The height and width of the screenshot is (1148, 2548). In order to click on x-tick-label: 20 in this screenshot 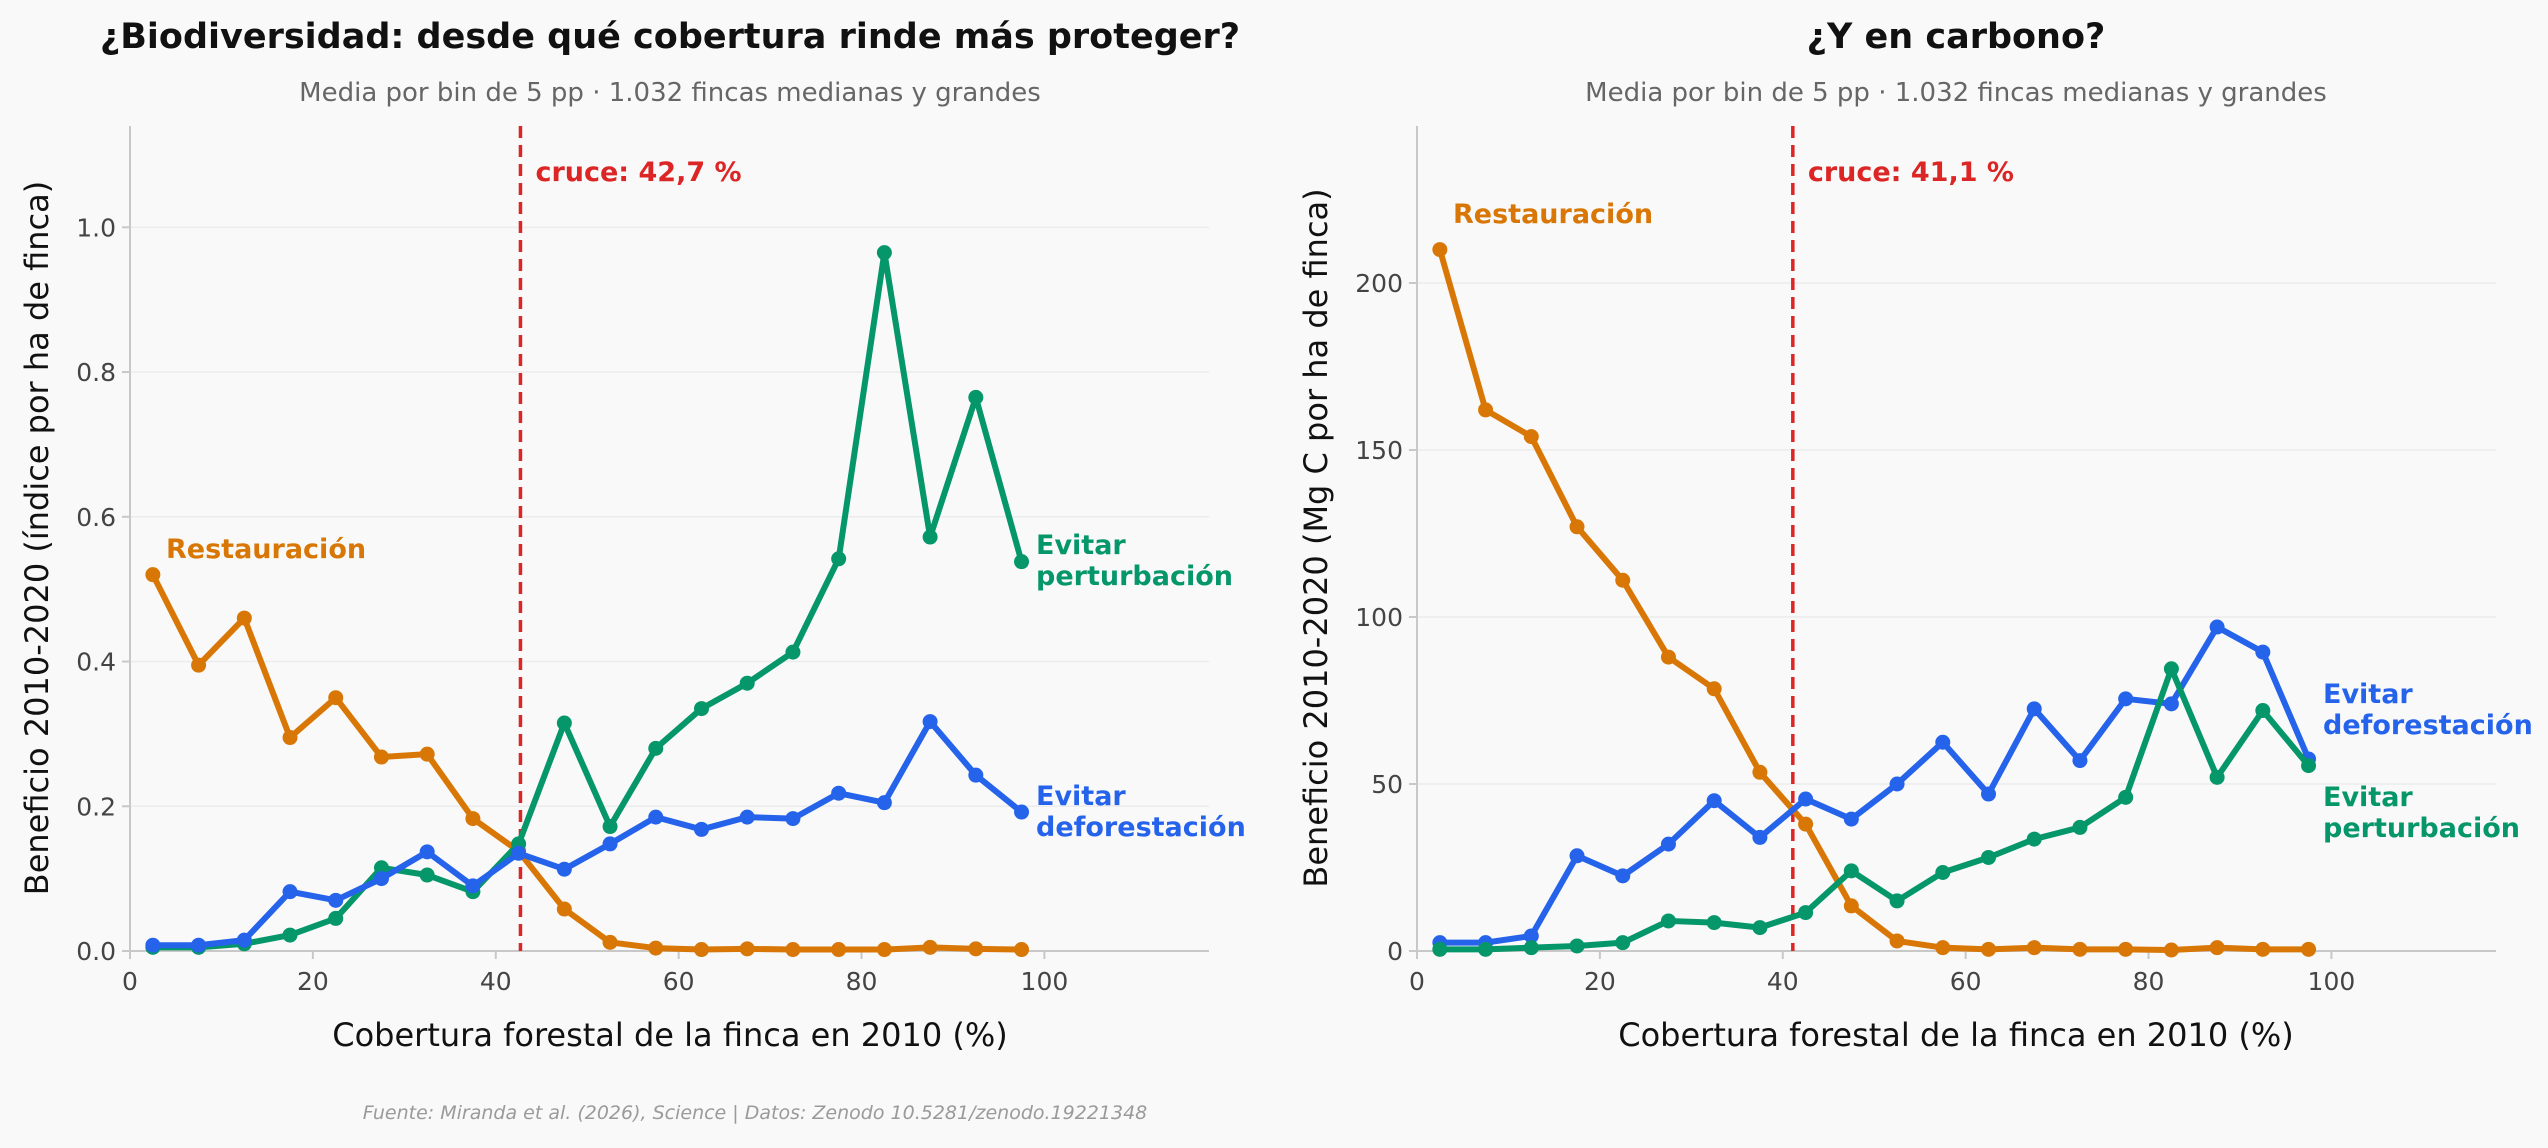, I will do `click(1600, 981)`.